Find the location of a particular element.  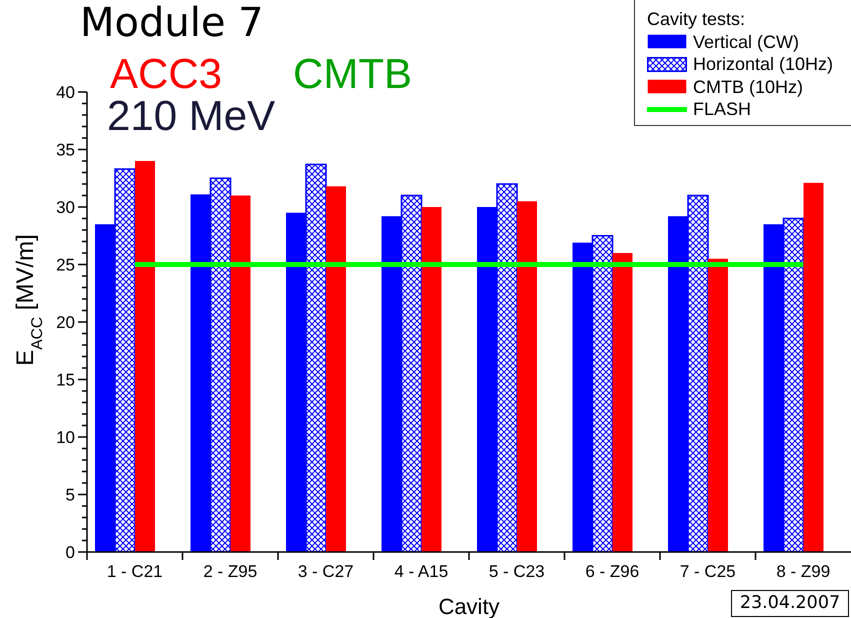

x-tick-label: 4 - A15 is located at coordinates (421, 571).